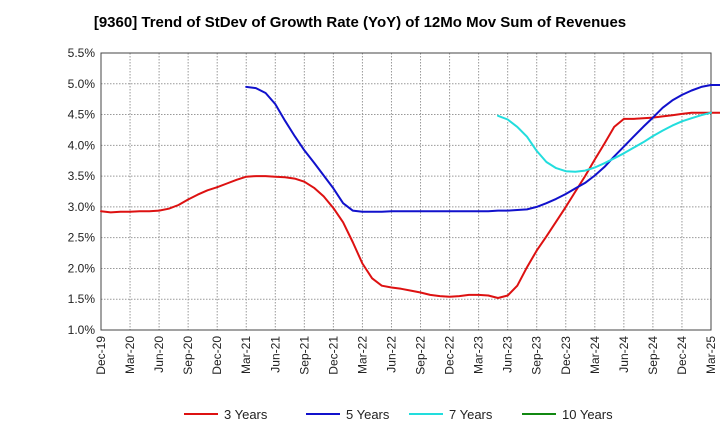 This screenshot has height=440, width=720. Describe the element at coordinates (508, 354) in the screenshot. I see `x-tick-label: Jun-23` at that location.